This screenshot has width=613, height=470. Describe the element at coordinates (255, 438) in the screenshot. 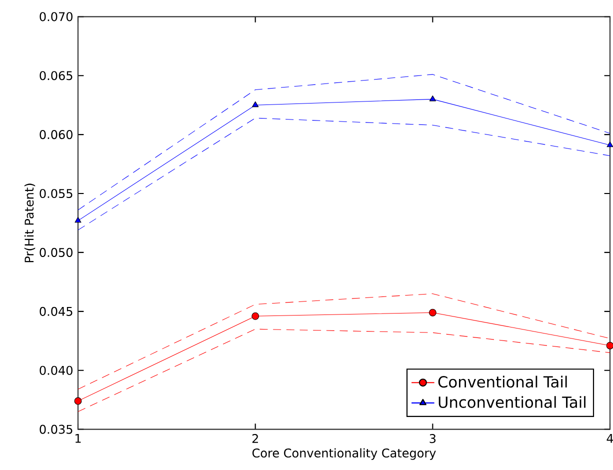

I see `x-tick-label: 2` at that location.